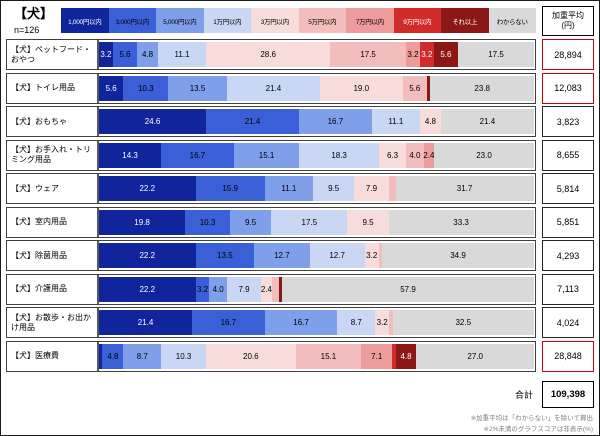  Describe the element at coordinates (142, 222) in the screenshot. I see `bar-segment: 19.8` at that location.